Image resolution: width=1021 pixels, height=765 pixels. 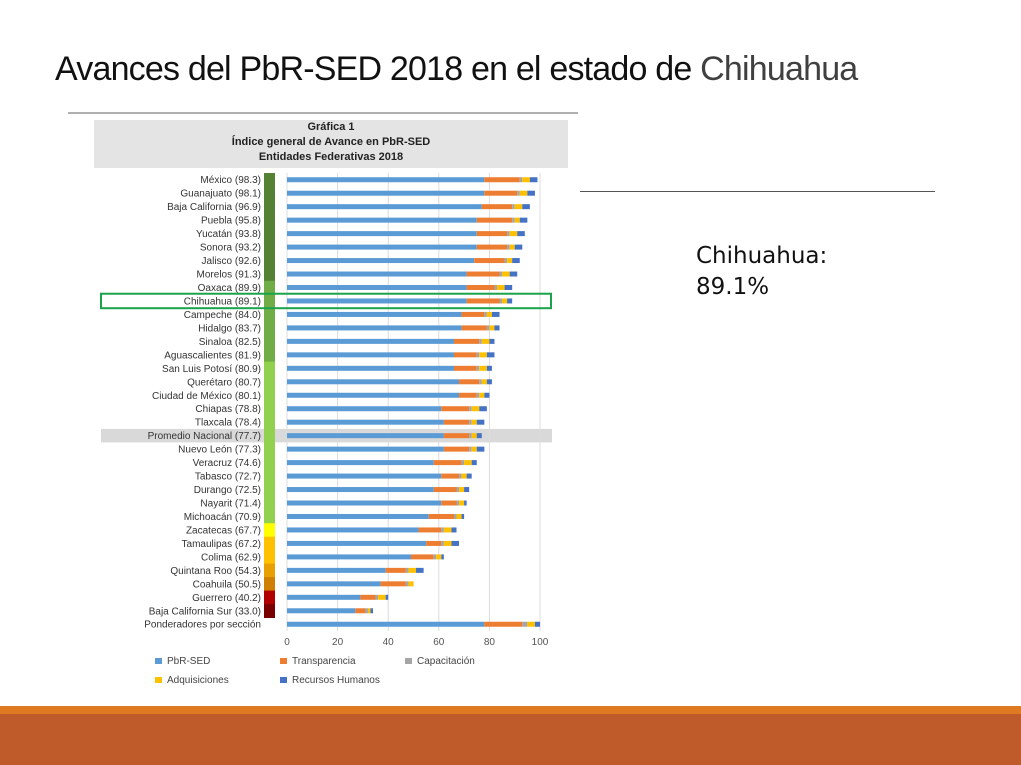 What do you see at coordinates (214, 207) in the screenshot?
I see `category-label: Baja California (96.9)` at bounding box center [214, 207].